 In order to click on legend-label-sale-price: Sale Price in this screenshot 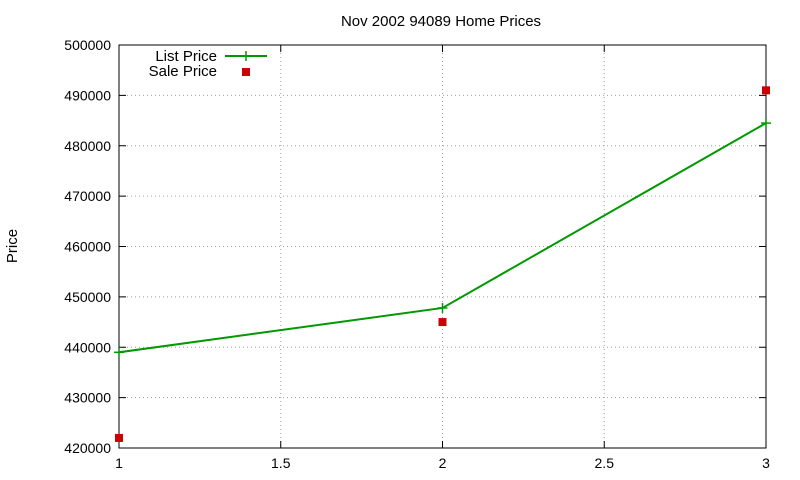, I will do `click(183, 71)`.